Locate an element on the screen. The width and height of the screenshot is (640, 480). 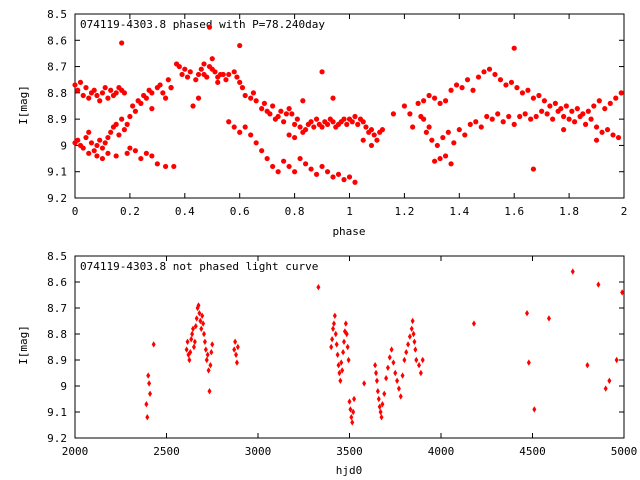
y-tick-label: 9.2 is located at coordinates (57, 438).